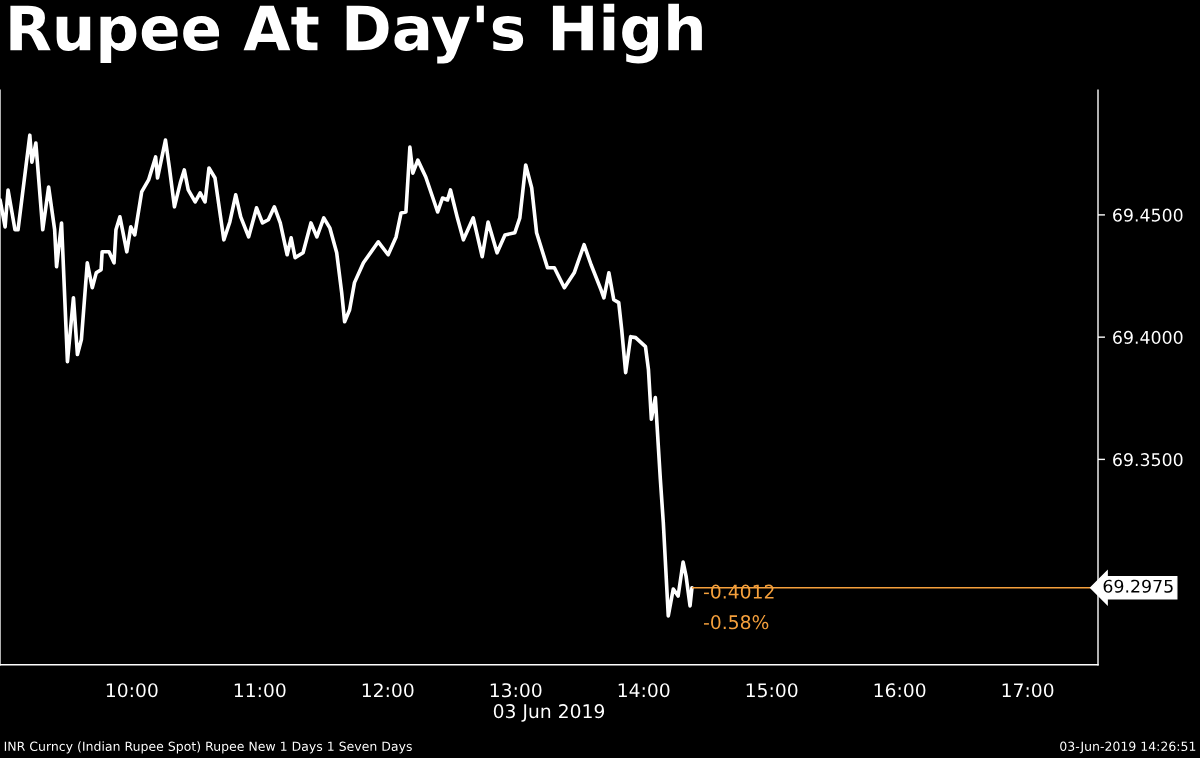  Describe the element at coordinates (260, 690) in the screenshot. I see `x-tick-label: 11:00` at that location.